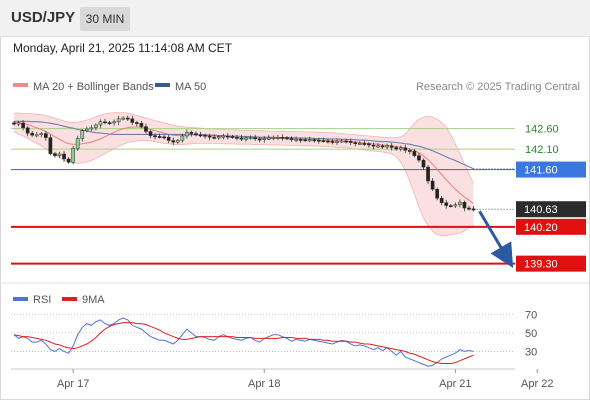 The image size is (590, 400). Describe the element at coordinates (455, 384) in the screenshot. I see `x-tick-label: Apr 21` at that location.